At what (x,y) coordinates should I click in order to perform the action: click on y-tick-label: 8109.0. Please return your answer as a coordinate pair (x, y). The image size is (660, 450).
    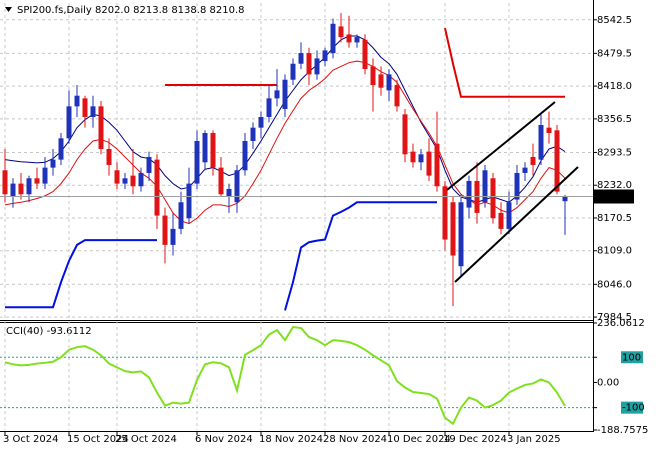
    Looking at the image, I should click on (614, 251).